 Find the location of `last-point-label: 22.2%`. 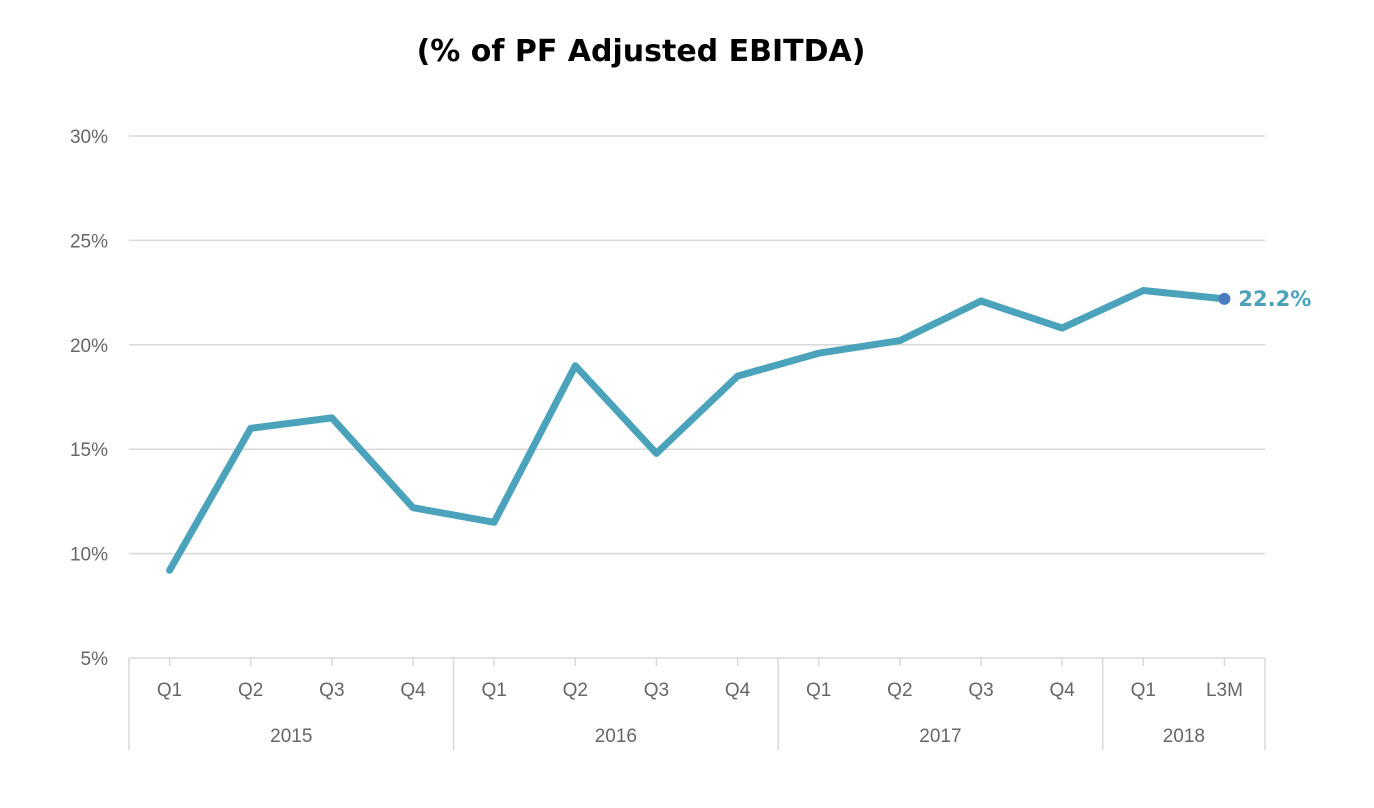

last-point-label: 22.2% is located at coordinates (1274, 299).